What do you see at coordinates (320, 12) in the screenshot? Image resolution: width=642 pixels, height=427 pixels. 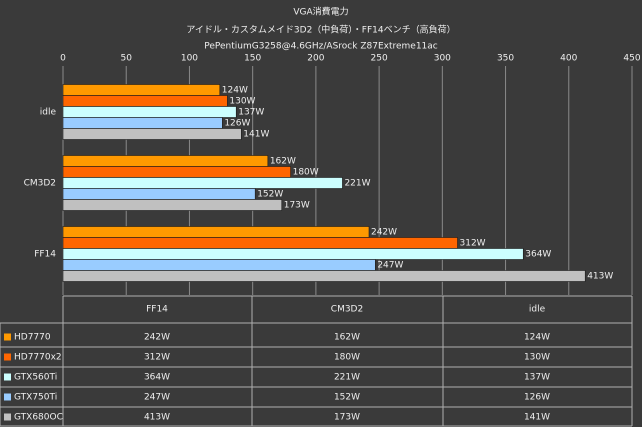 I see `chart-title: VGA消費電力` at bounding box center [320, 12].